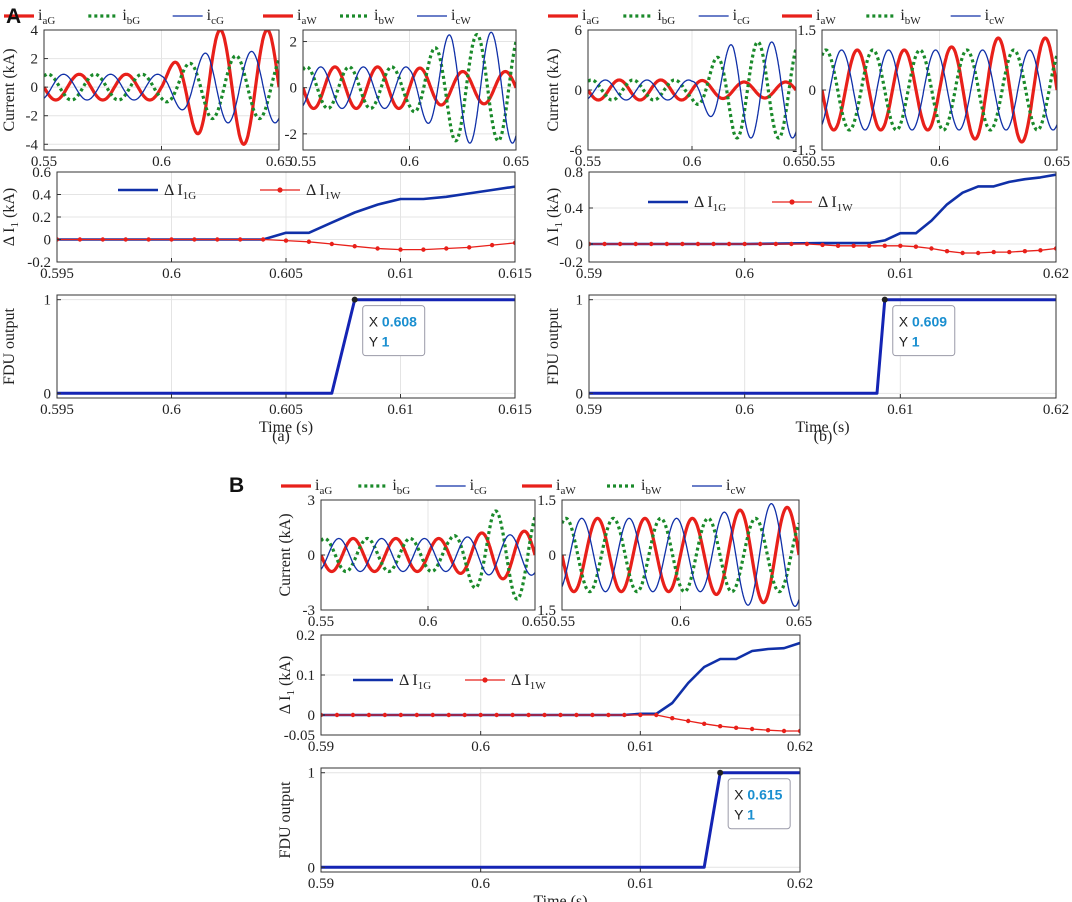 Image resolution: width=1072 pixels, height=902 pixels. What do you see at coordinates (515, 410) in the screenshot?
I see `xtick-label: 0.615` at bounding box center [515, 410].